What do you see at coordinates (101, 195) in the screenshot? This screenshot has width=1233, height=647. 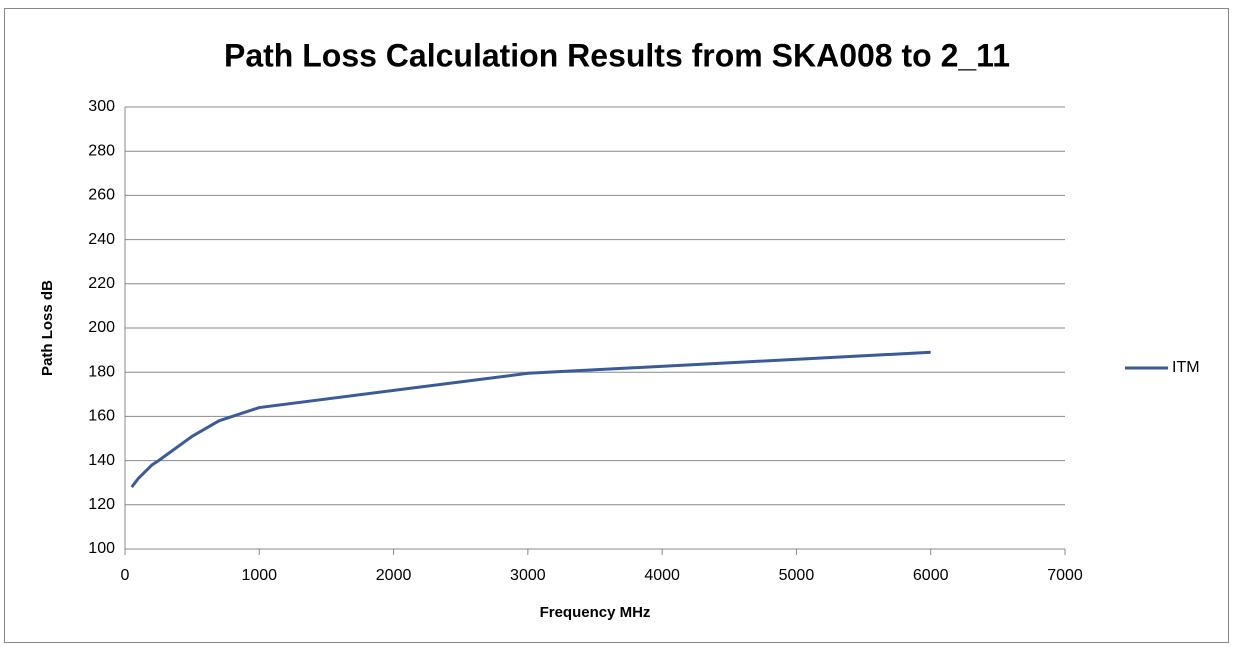 I see `y-tick-label: 260` at bounding box center [101, 195].